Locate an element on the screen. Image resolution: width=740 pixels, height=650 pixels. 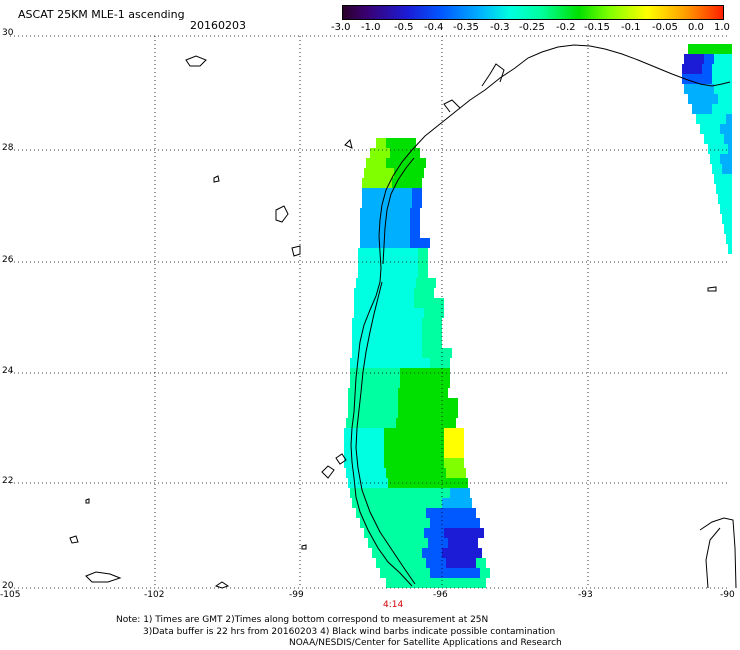
colorbar-label: 1.0 is located at coordinates (722, 27).